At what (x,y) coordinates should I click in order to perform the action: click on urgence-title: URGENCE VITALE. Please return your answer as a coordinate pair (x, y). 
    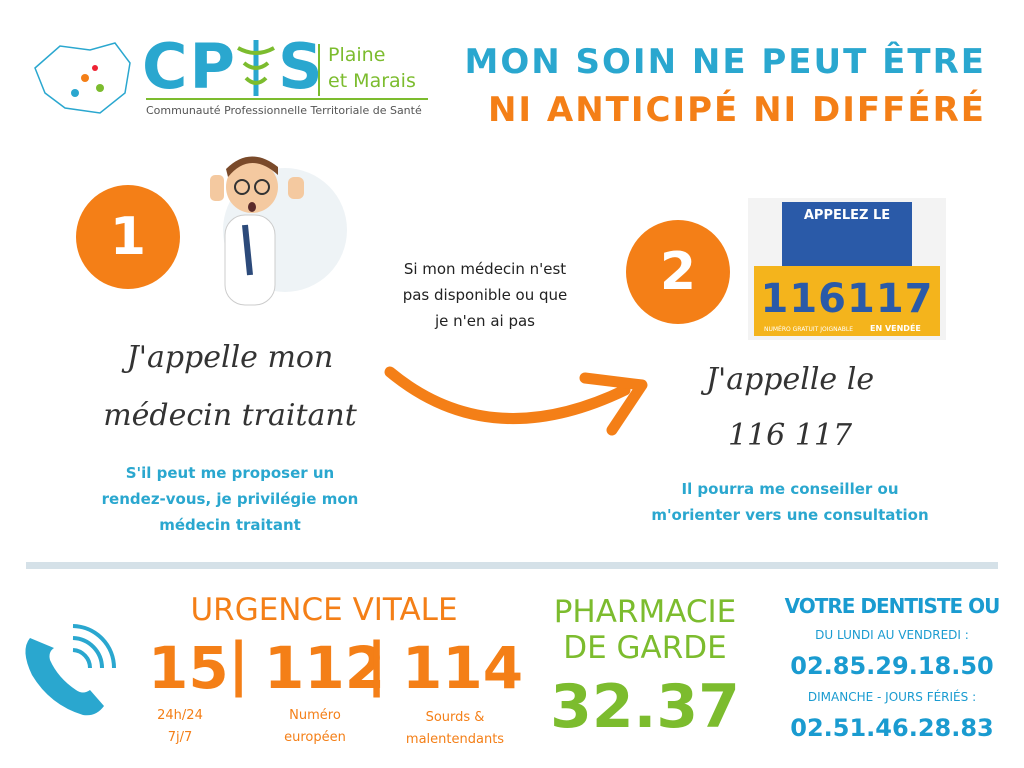
    Looking at the image, I should click on (324, 610).